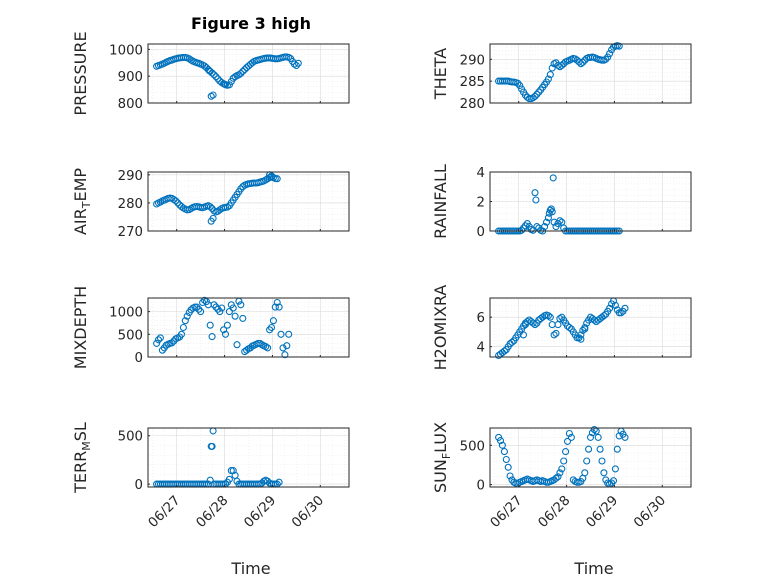 Image resolution: width=778 pixels, height=583 pixels. What do you see at coordinates (210, 327) in the screenshot?
I see `subplot-5: 0 500 1000 MIXDEPTH` at bounding box center [210, 327].